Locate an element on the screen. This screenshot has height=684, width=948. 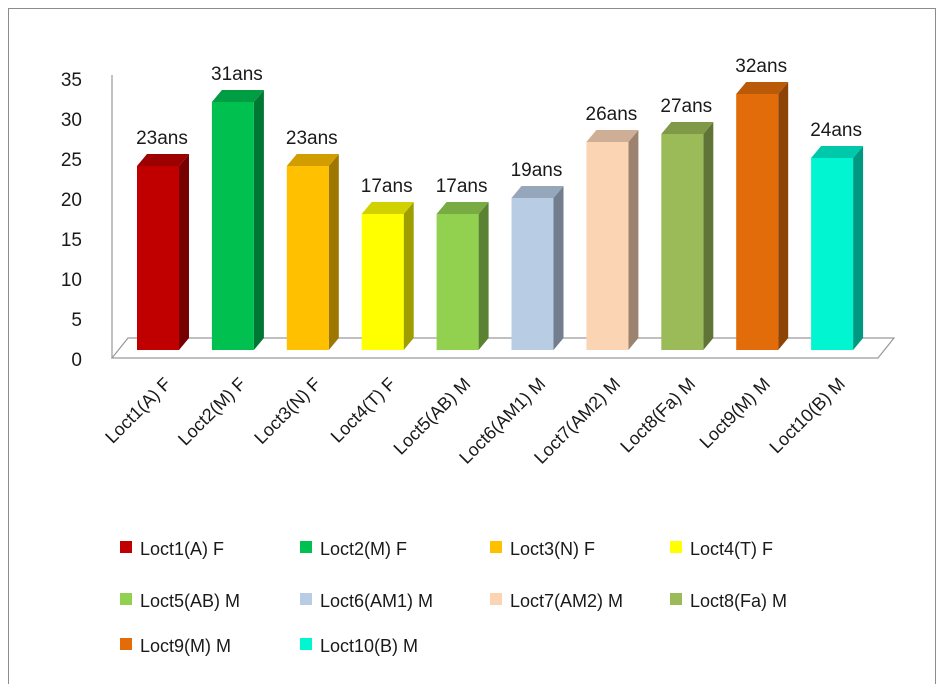
legend-item: Loct7(AM2) M is located at coordinates (556, 601).